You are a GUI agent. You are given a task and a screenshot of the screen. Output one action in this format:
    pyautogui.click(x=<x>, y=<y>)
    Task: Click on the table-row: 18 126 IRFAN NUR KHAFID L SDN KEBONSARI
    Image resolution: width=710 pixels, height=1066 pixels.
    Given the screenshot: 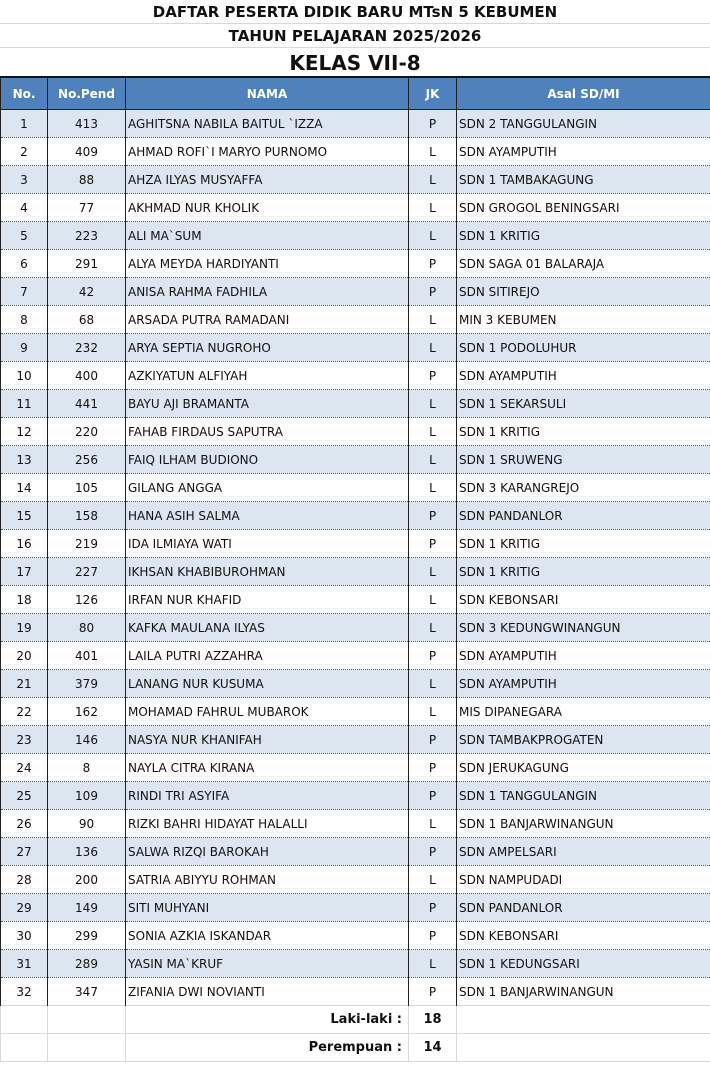 What is the action you would take?
    pyautogui.click(x=355, y=599)
    